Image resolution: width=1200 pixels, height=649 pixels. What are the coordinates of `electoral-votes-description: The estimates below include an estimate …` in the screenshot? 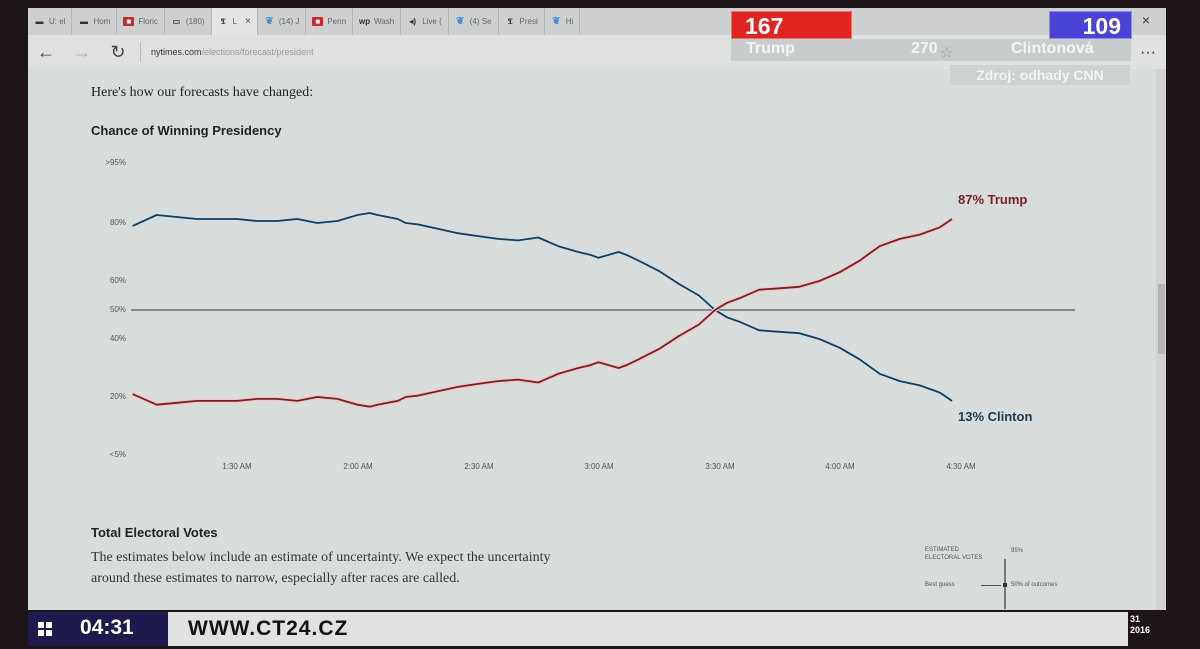 It's located at (321, 568).